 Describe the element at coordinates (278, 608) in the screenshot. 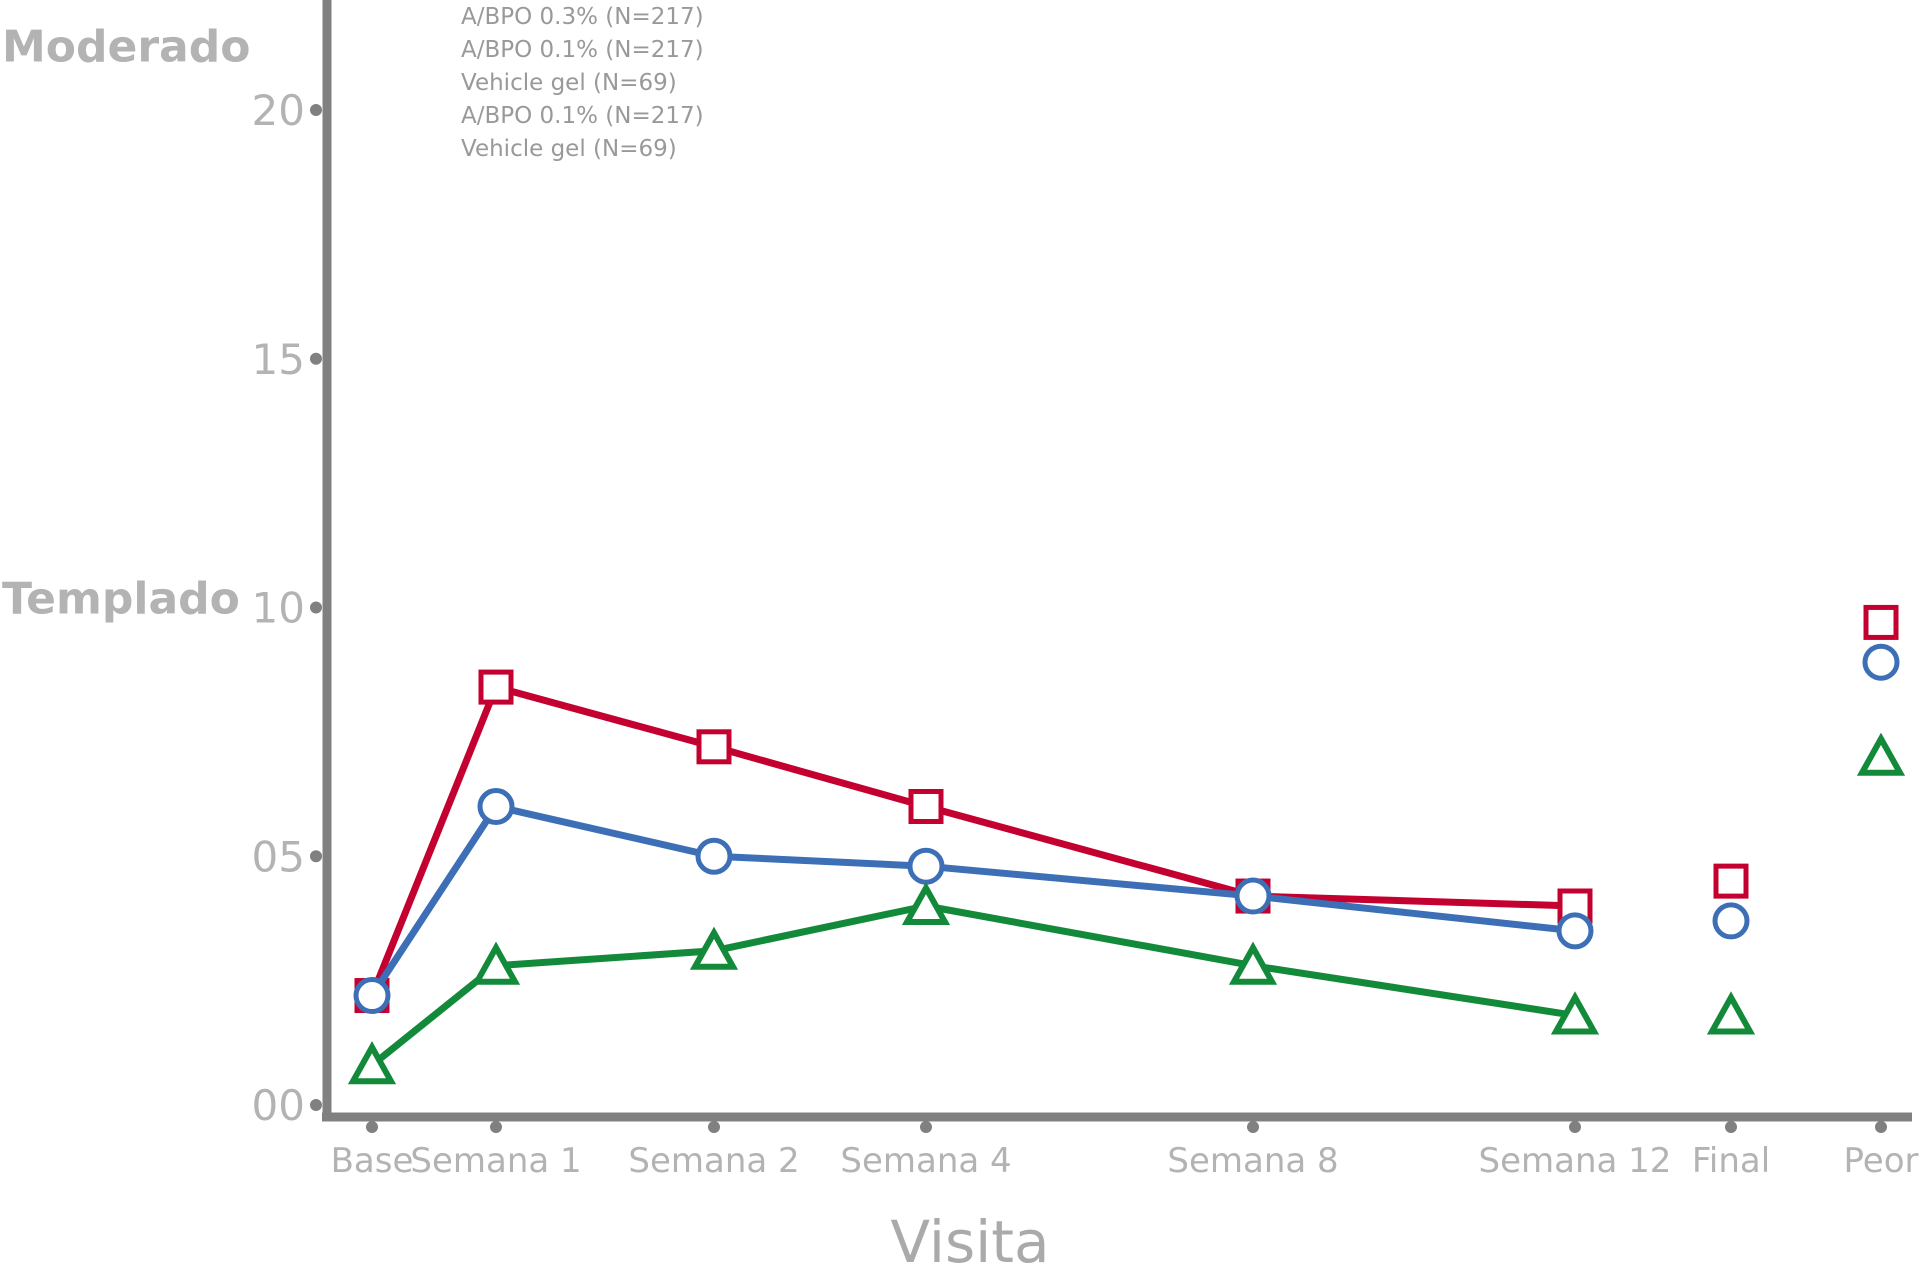

I see `y-tick-label: 10` at that location.